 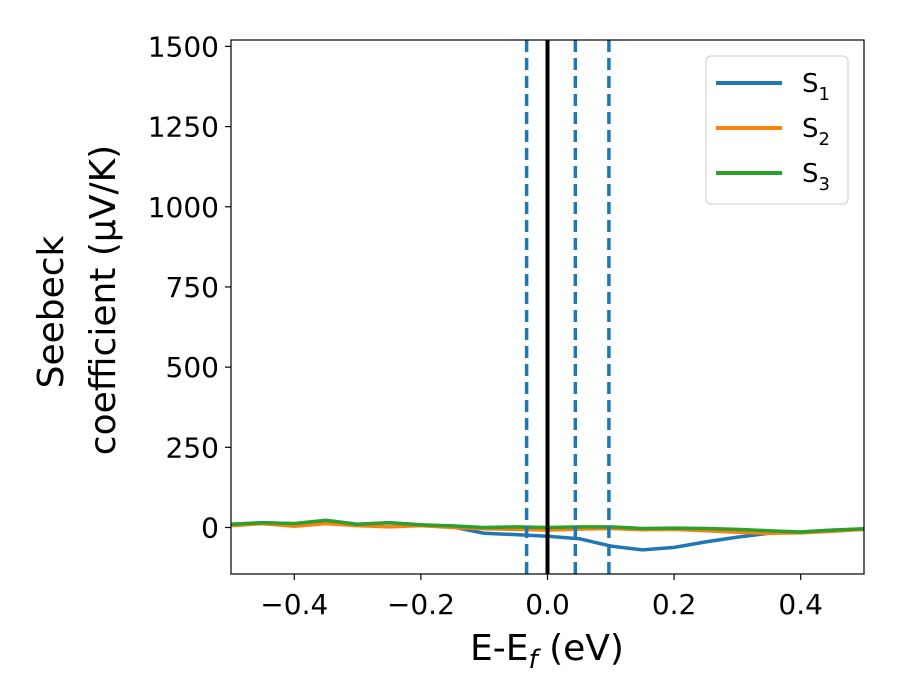 I want to click on y-tick-label: 250, so click(x=192, y=447).